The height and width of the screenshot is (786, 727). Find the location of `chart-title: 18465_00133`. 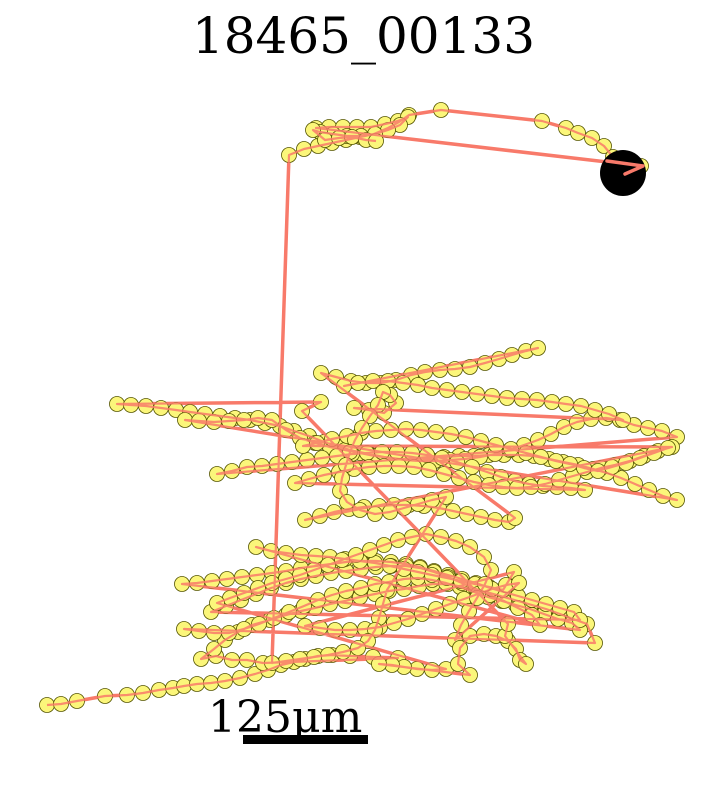

chart-title: 18465_00133 is located at coordinates (363, 36).